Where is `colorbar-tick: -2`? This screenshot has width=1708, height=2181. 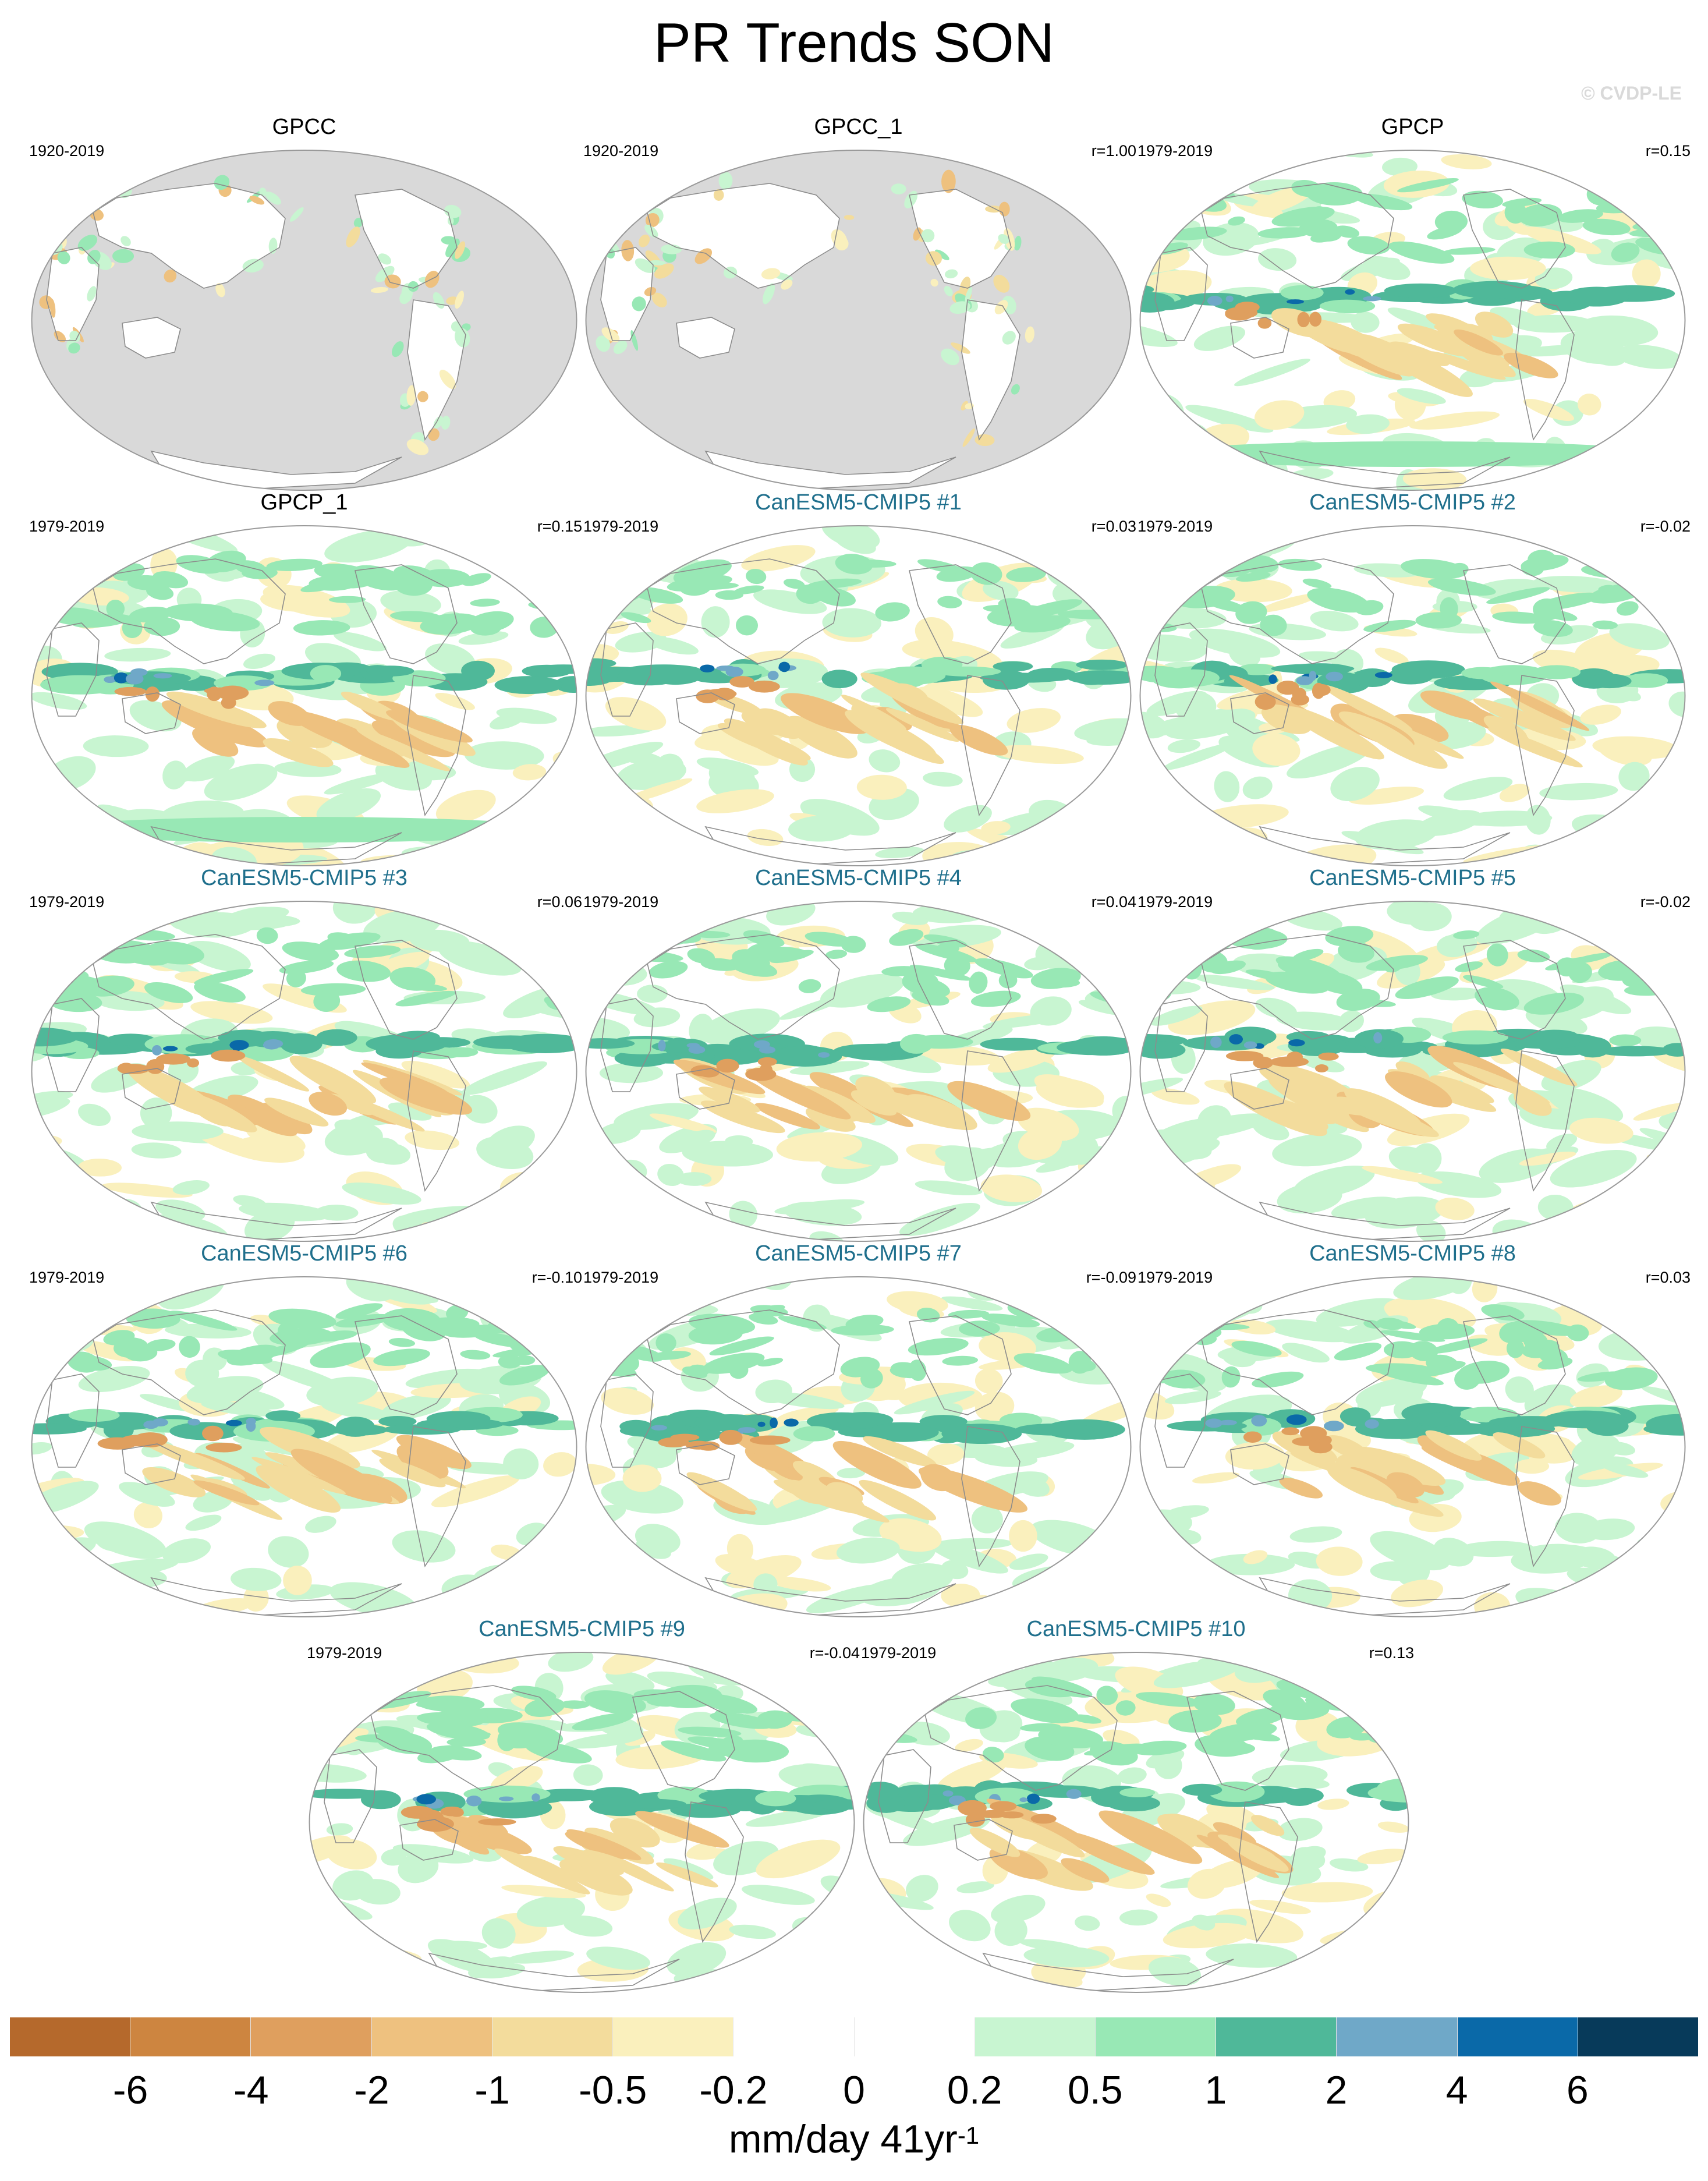
colorbar-tick: -2 is located at coordinates (371, 2090).